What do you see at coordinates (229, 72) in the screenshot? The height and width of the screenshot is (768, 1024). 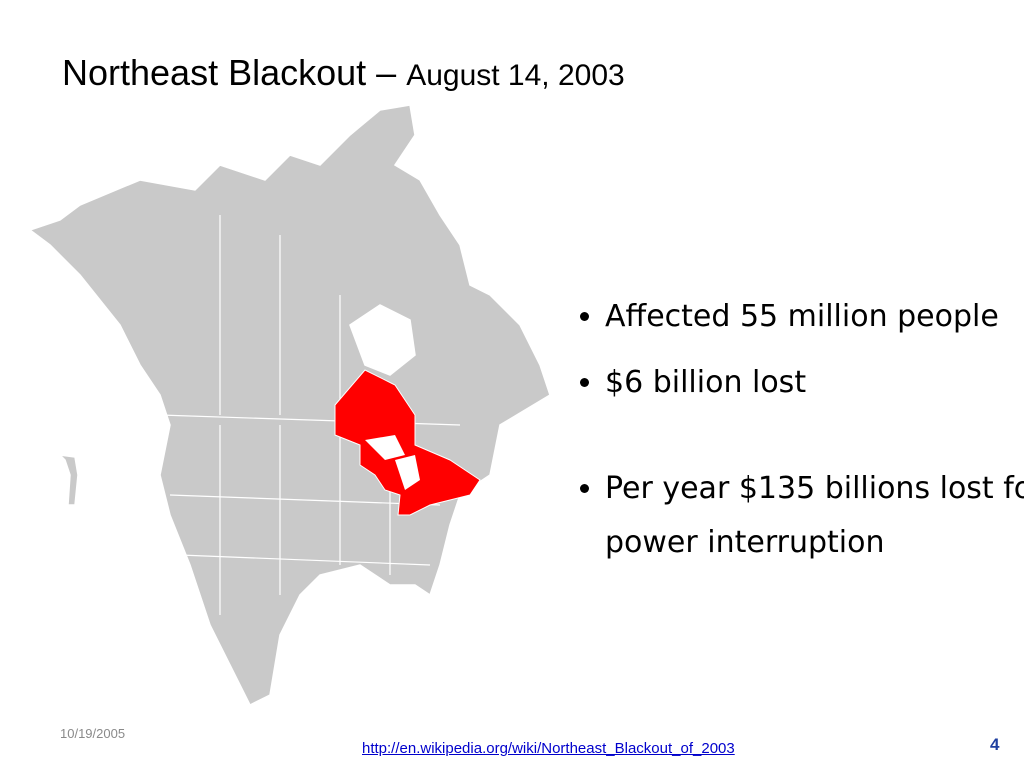 I see `title-main: Northeast Blackout –` at bounding box center [229, 72].